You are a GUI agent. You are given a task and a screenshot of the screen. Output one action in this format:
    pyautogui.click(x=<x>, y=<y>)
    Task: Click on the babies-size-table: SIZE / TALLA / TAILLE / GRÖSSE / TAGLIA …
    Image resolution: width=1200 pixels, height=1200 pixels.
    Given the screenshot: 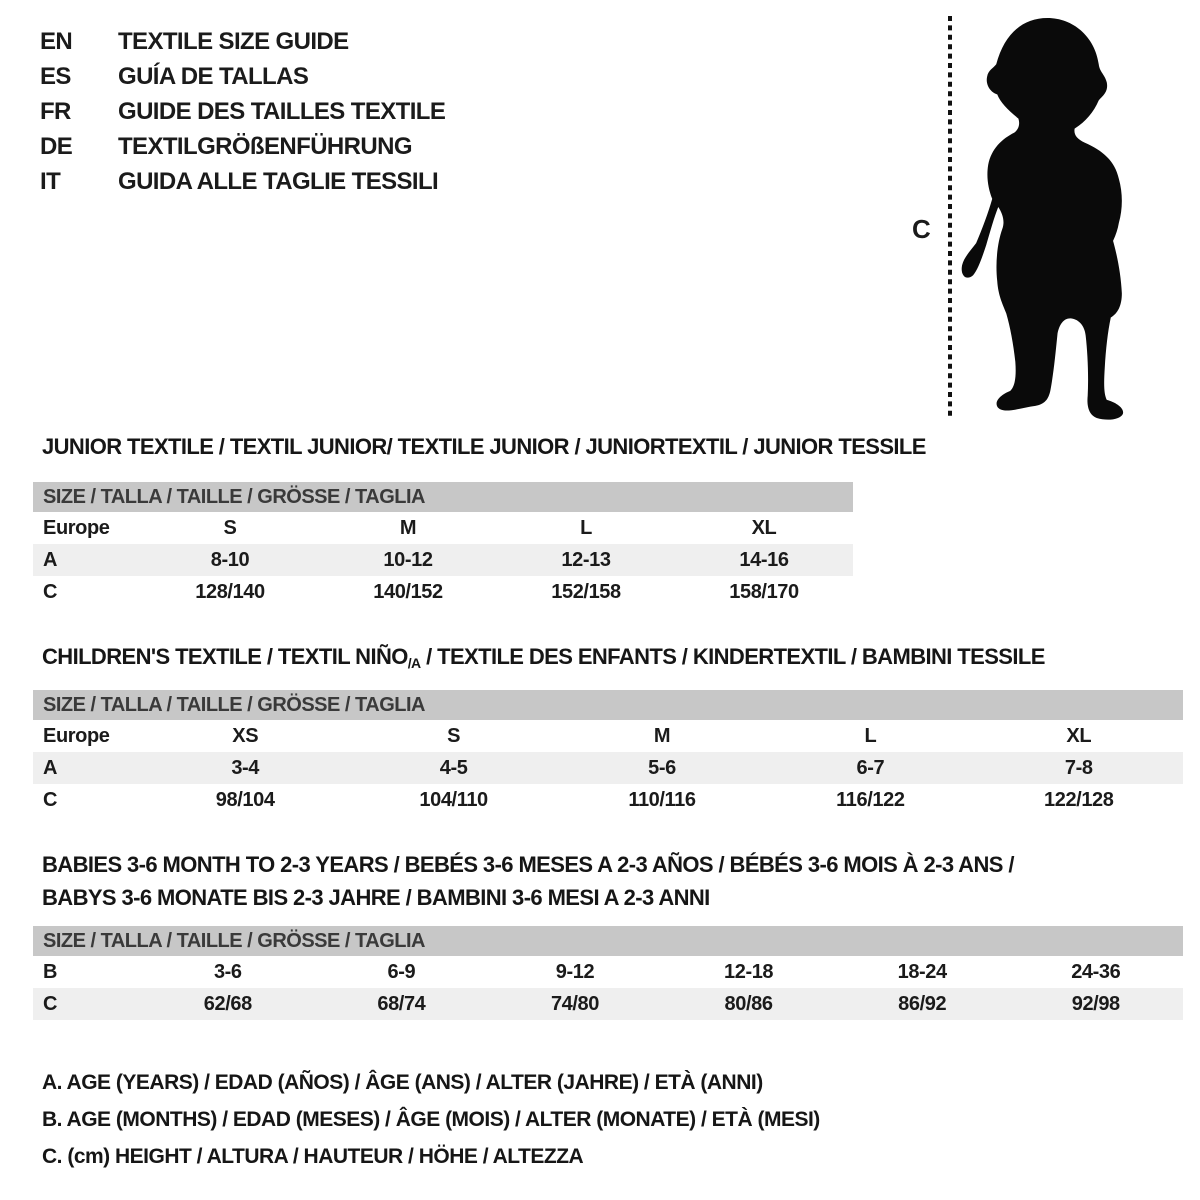 What is the action you would take?
    pyautogui.click(x=608, y=973)
    